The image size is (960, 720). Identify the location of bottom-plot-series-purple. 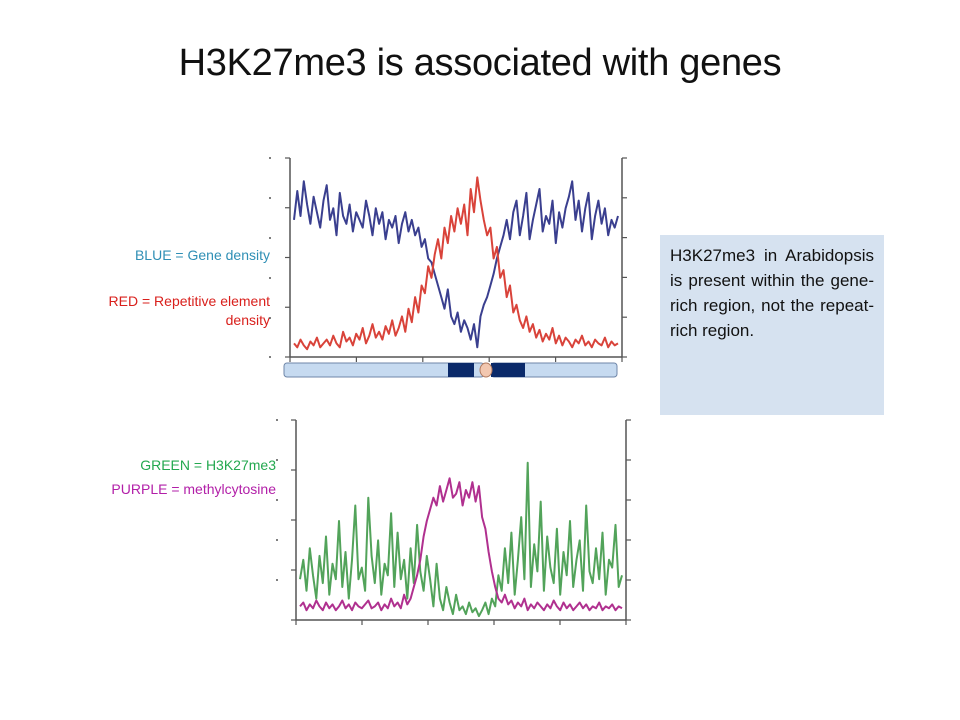
(461, 544).